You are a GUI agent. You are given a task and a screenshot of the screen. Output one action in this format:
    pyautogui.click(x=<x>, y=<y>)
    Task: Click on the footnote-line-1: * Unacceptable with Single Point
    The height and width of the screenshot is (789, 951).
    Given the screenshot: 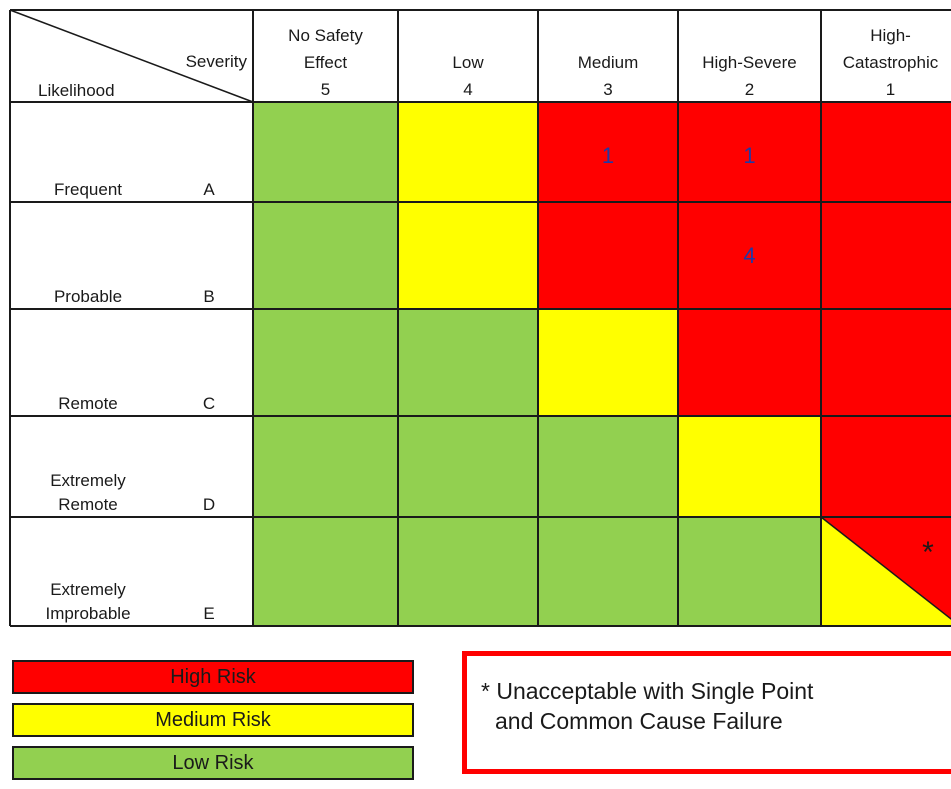 What is the action you would take?
    pyautogui.click(x=647, y=691)
    